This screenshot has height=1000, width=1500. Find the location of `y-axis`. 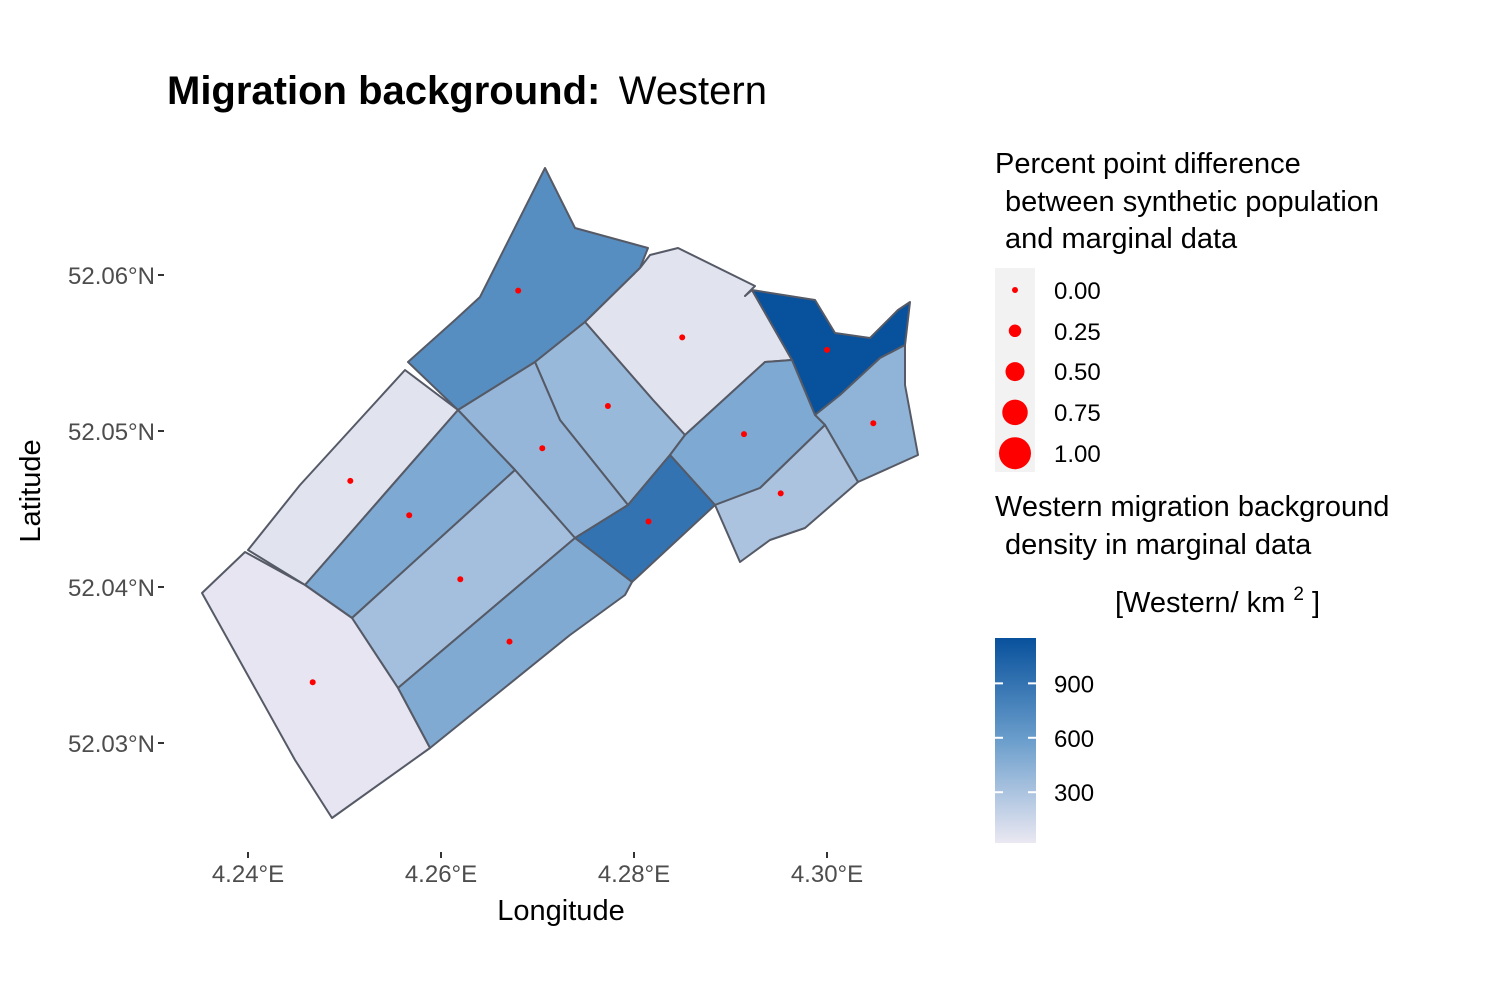

y-axis is located at coordinates (161, 509).